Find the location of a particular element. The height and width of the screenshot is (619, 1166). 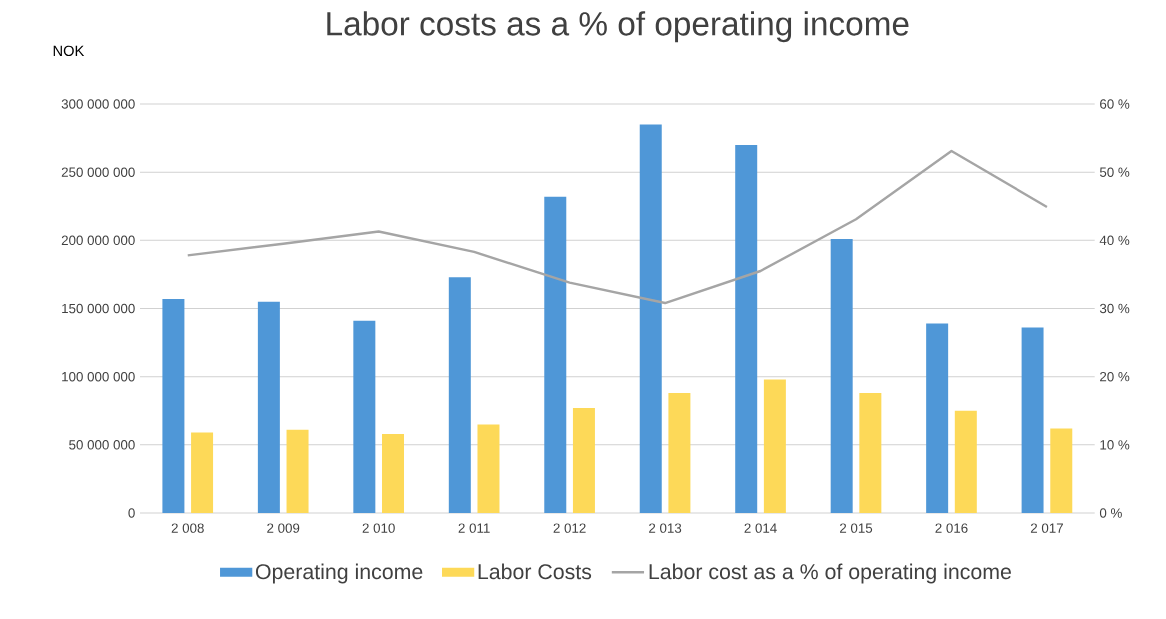

x-tick-label: 2 014 is located at coordinates (760, 528).